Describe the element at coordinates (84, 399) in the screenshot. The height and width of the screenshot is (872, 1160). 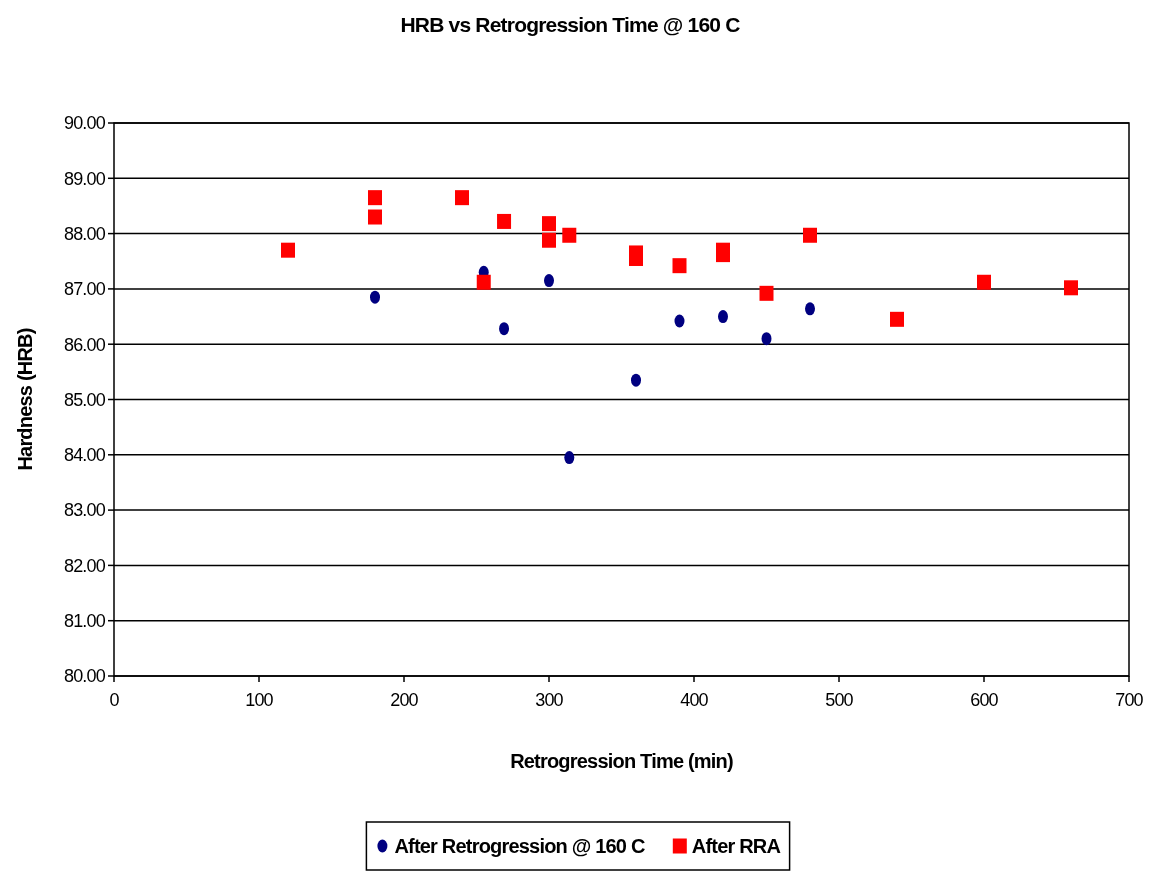
I see `y-tick-label: 85.00` at that location.